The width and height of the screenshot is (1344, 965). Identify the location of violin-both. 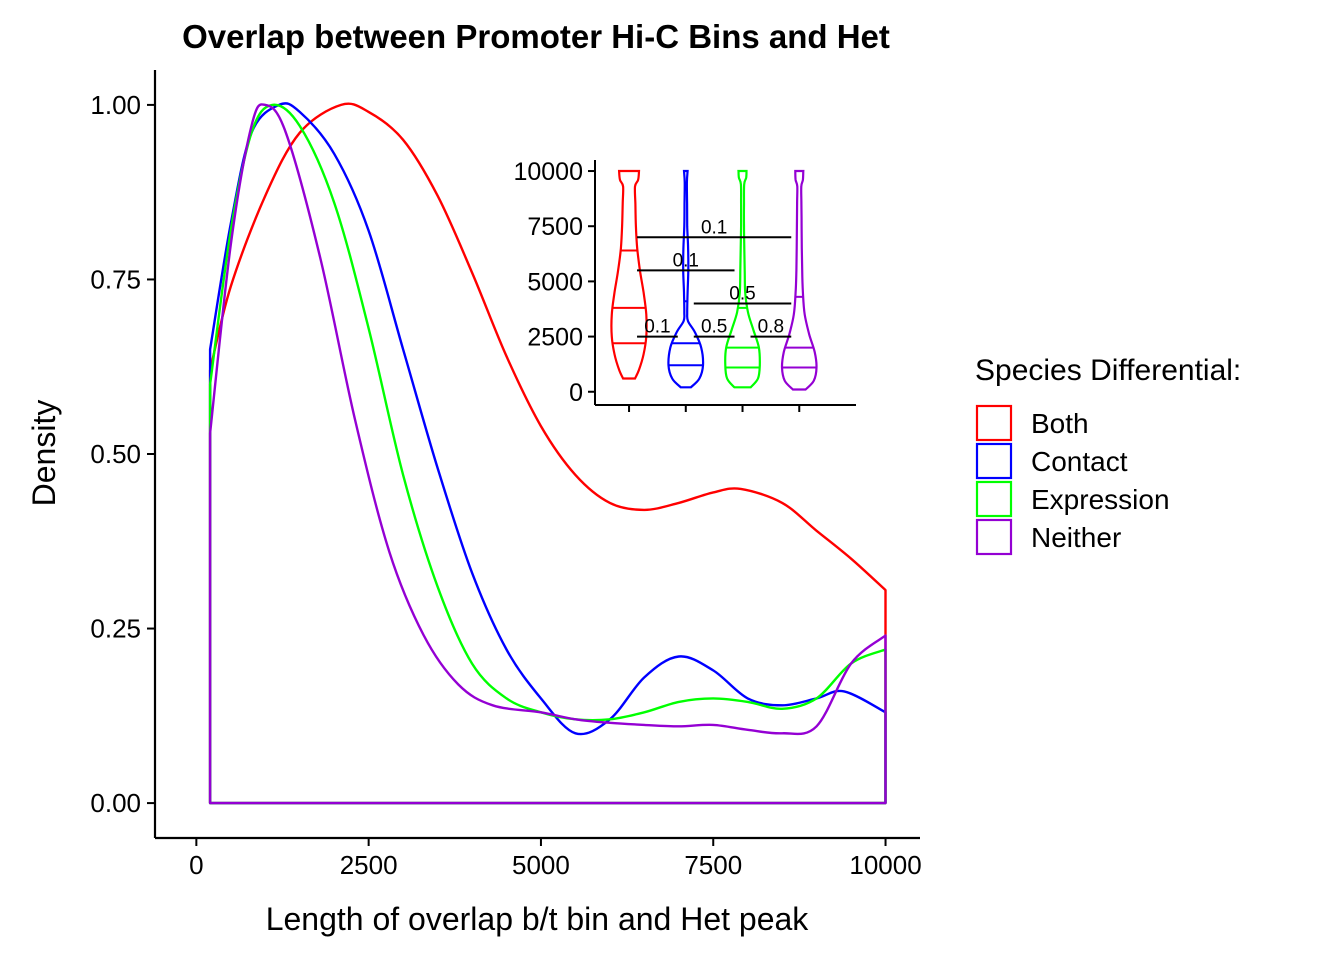
(629, 274).